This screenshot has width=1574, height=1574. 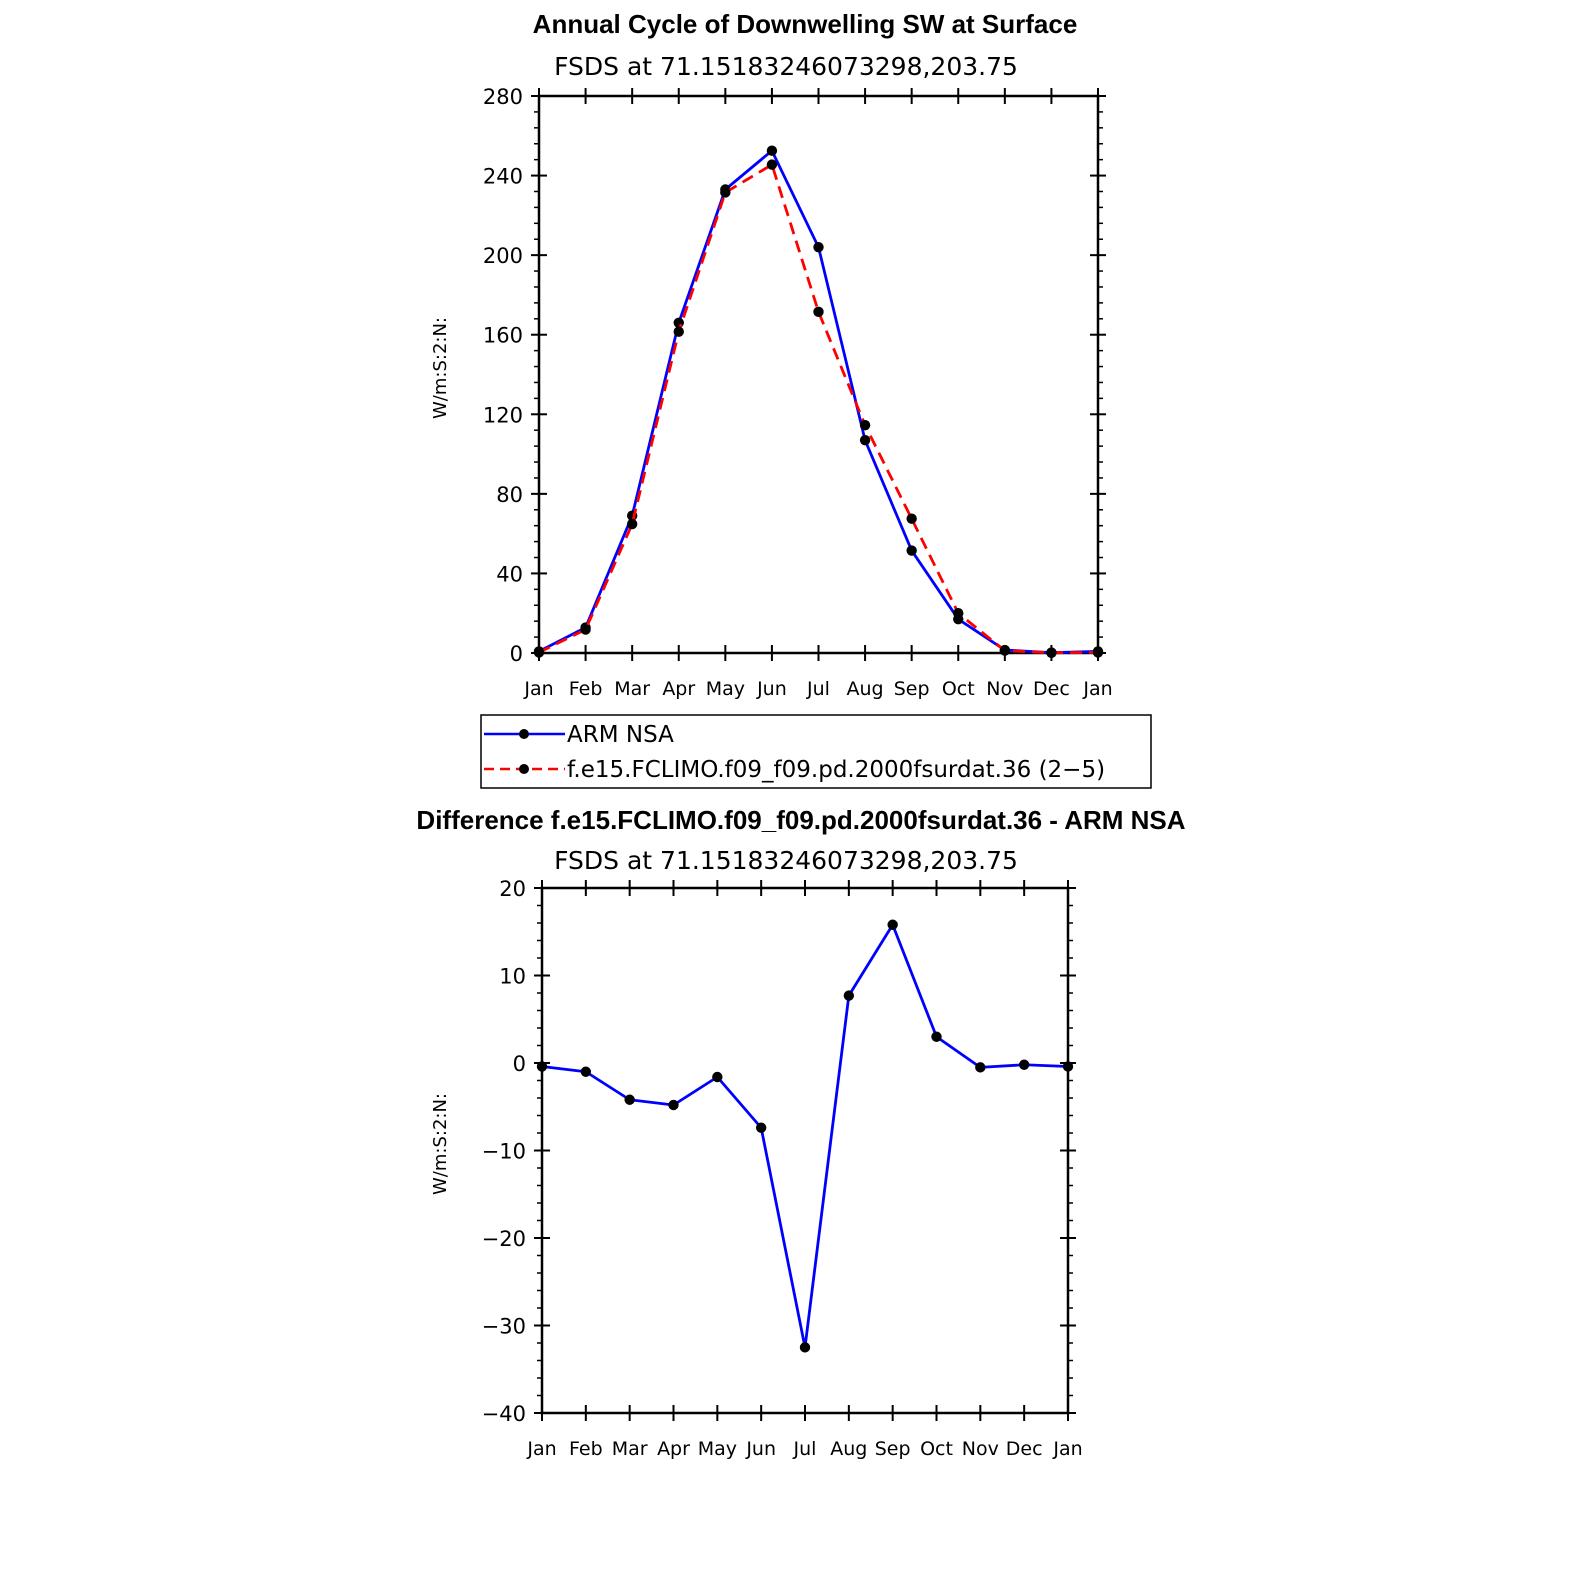 I want to click on y-tick-label: 160, so click(x=503, y=336).